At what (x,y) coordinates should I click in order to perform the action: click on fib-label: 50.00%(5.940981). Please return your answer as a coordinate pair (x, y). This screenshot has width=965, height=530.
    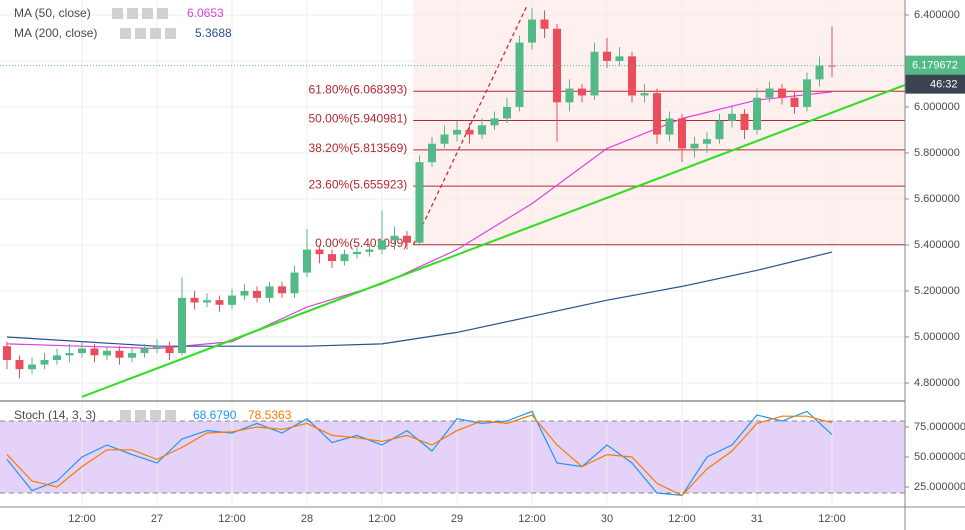
    Looking at the image, I should click on (358, 119).